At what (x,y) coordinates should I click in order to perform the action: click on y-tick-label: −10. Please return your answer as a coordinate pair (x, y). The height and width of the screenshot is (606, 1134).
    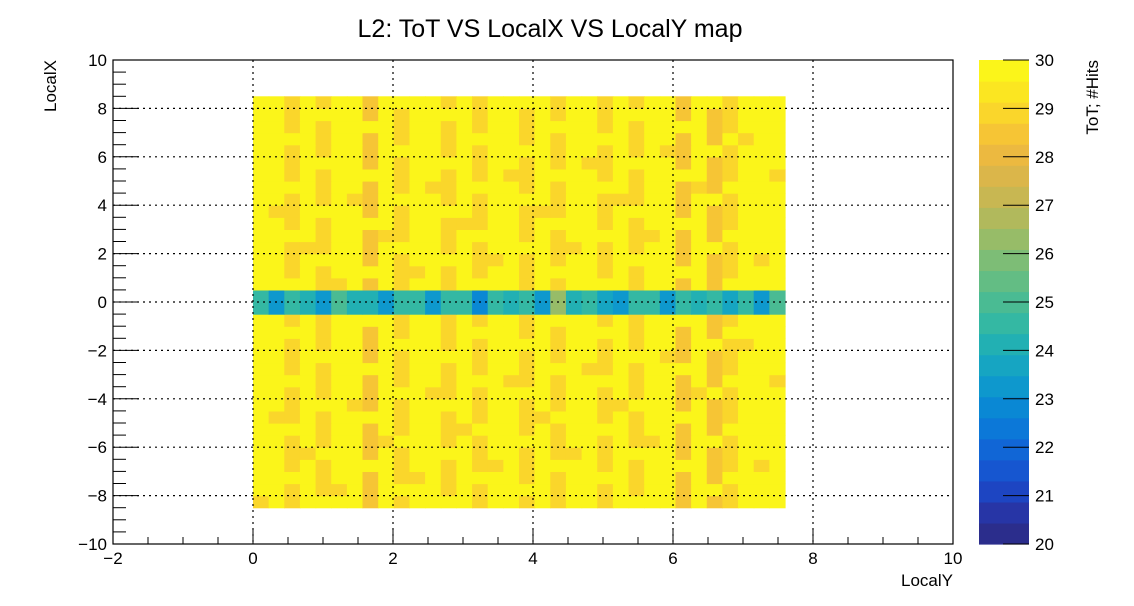
    Looking at the image, I should click on (92, 544).